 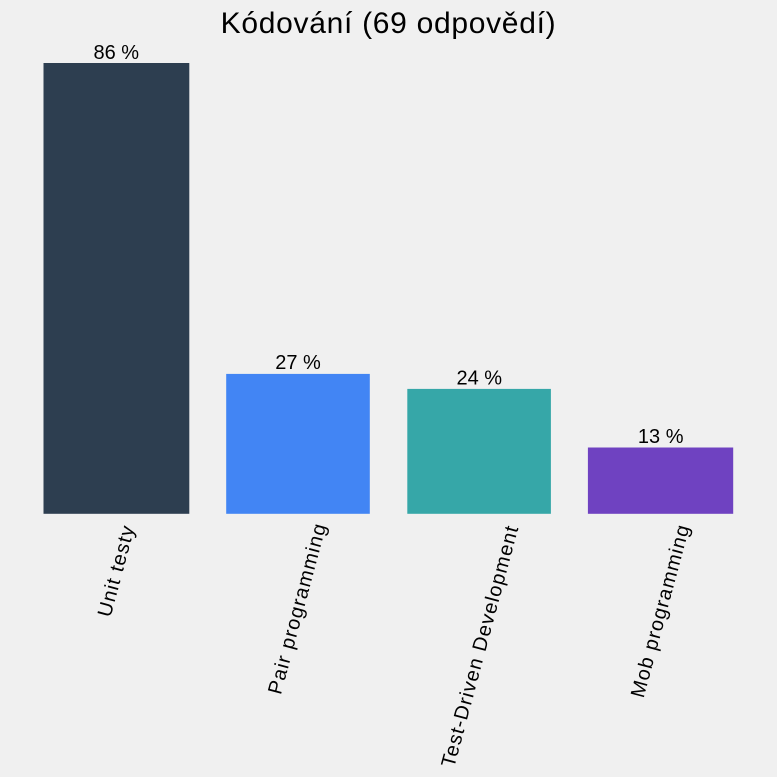 What do you see at coordinates (117, 53) in the screenshot?
I see `svg-text: 86 %` at bounding box center [117, 53].